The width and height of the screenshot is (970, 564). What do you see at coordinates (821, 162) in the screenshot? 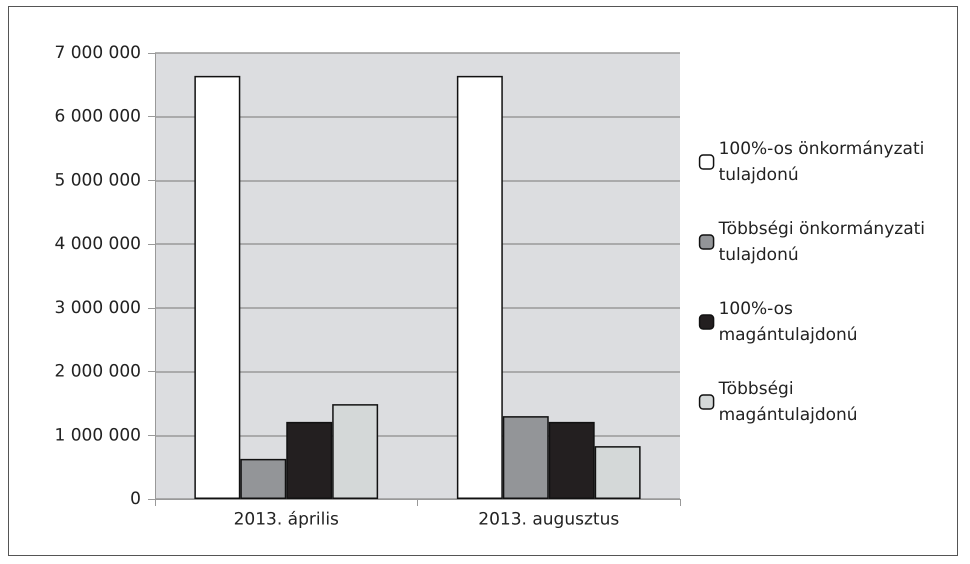
I see `legend-label: 100%-os önkormányzati tulajdonú` at bounding box center [821, 162].